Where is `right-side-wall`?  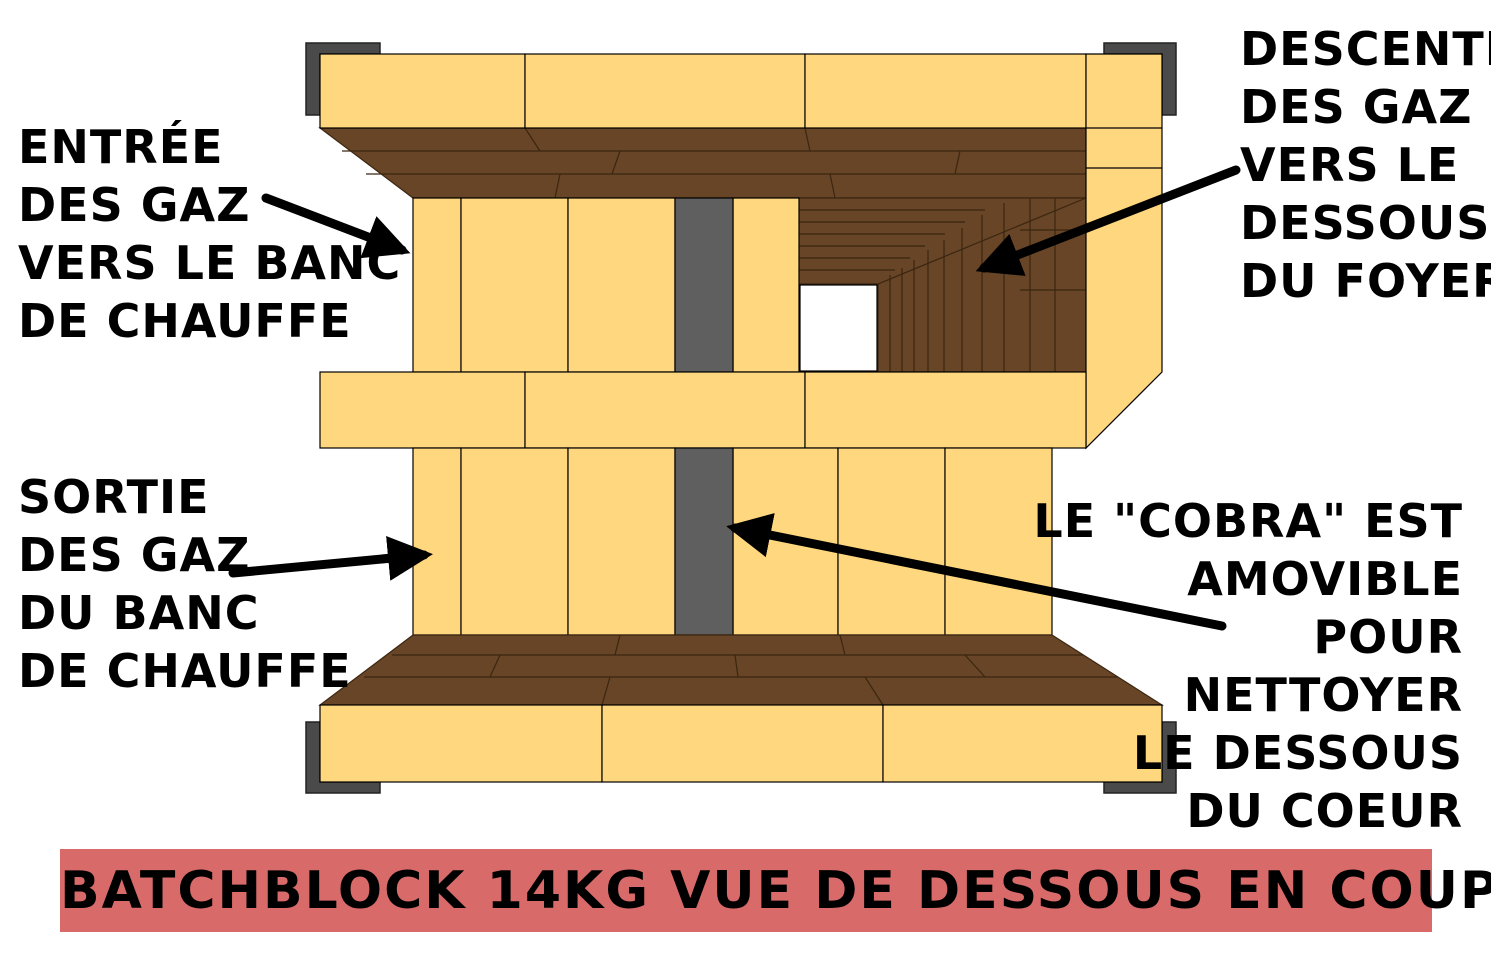
right-side-wall is located at coordinates (1124, 251).